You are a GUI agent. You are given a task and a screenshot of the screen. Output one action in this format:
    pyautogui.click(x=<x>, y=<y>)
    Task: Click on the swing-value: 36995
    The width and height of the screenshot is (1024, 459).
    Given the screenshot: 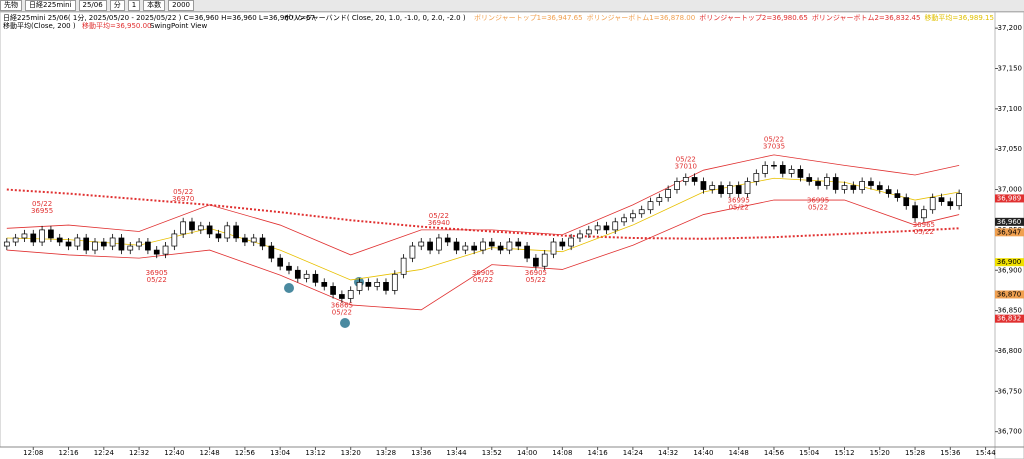 What is the action you would take?
    pyautogui.click(x=818, y=201)
    